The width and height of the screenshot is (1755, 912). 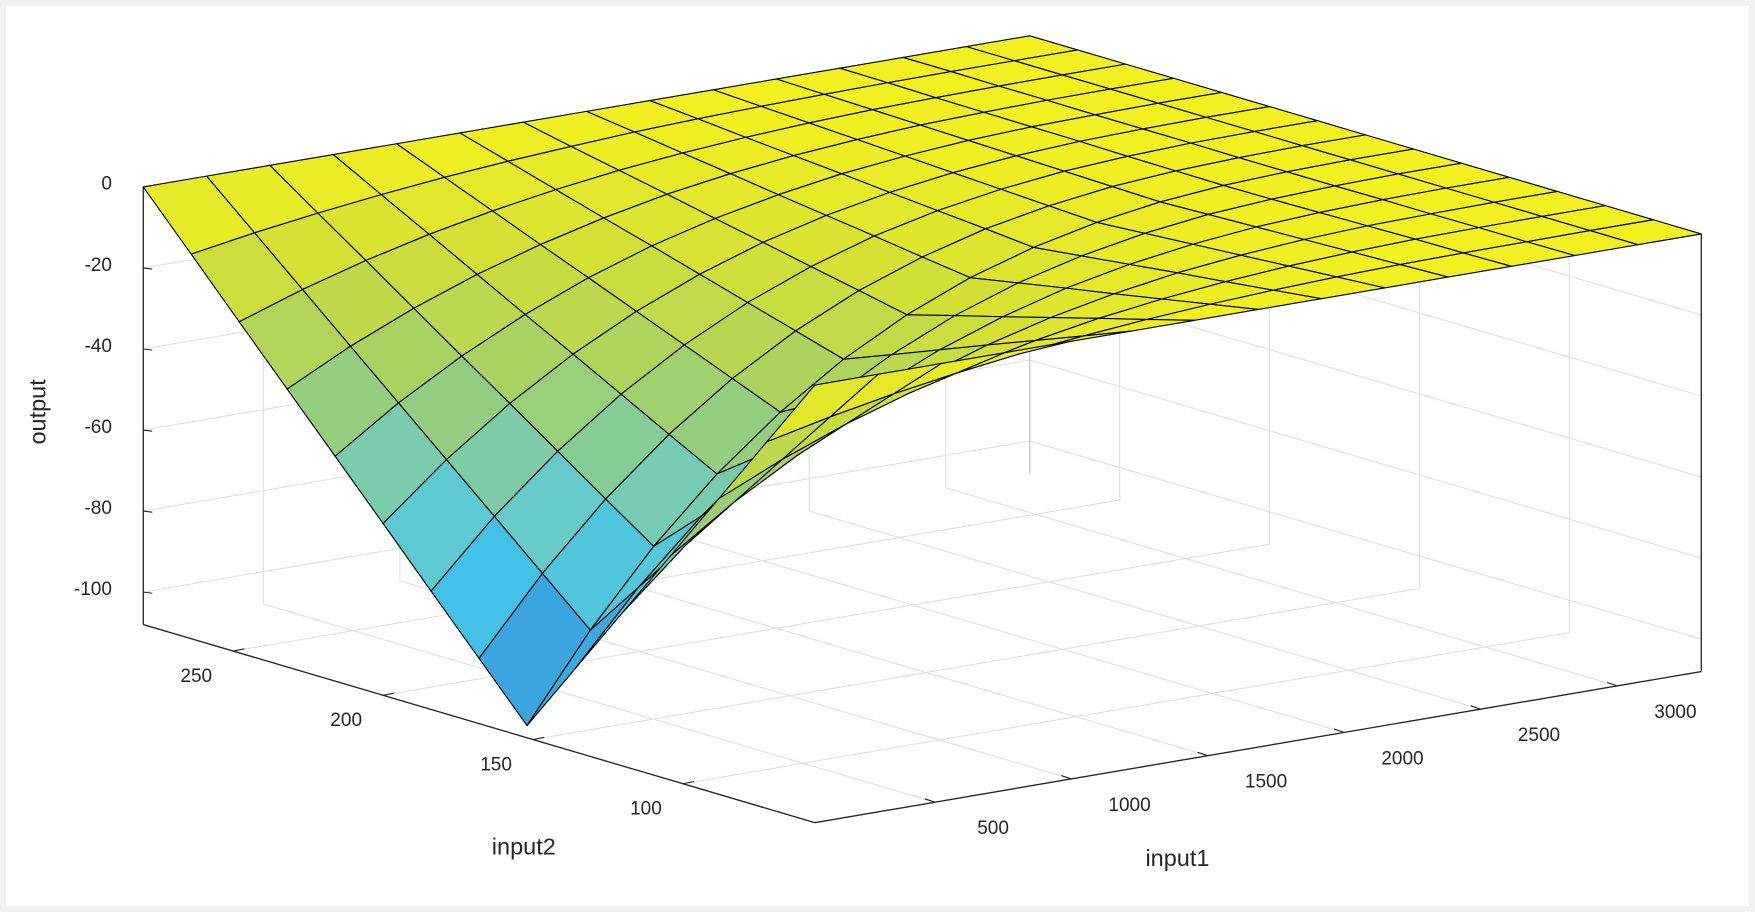 I want to click on surface-face, so click(x=822, y=408).